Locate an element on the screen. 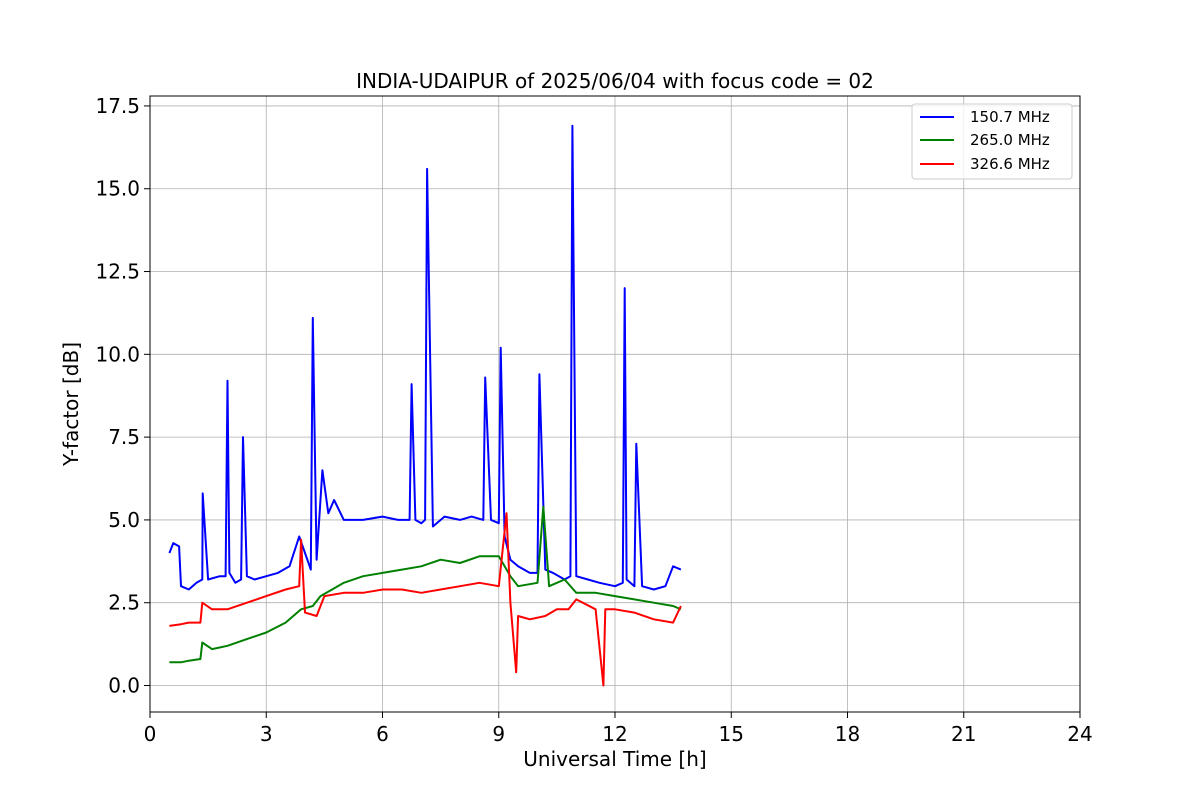 Image resolution: width=1200 pixels, height=800 pixels. x-tick-label: 21 is located at coordinates (963, 734).